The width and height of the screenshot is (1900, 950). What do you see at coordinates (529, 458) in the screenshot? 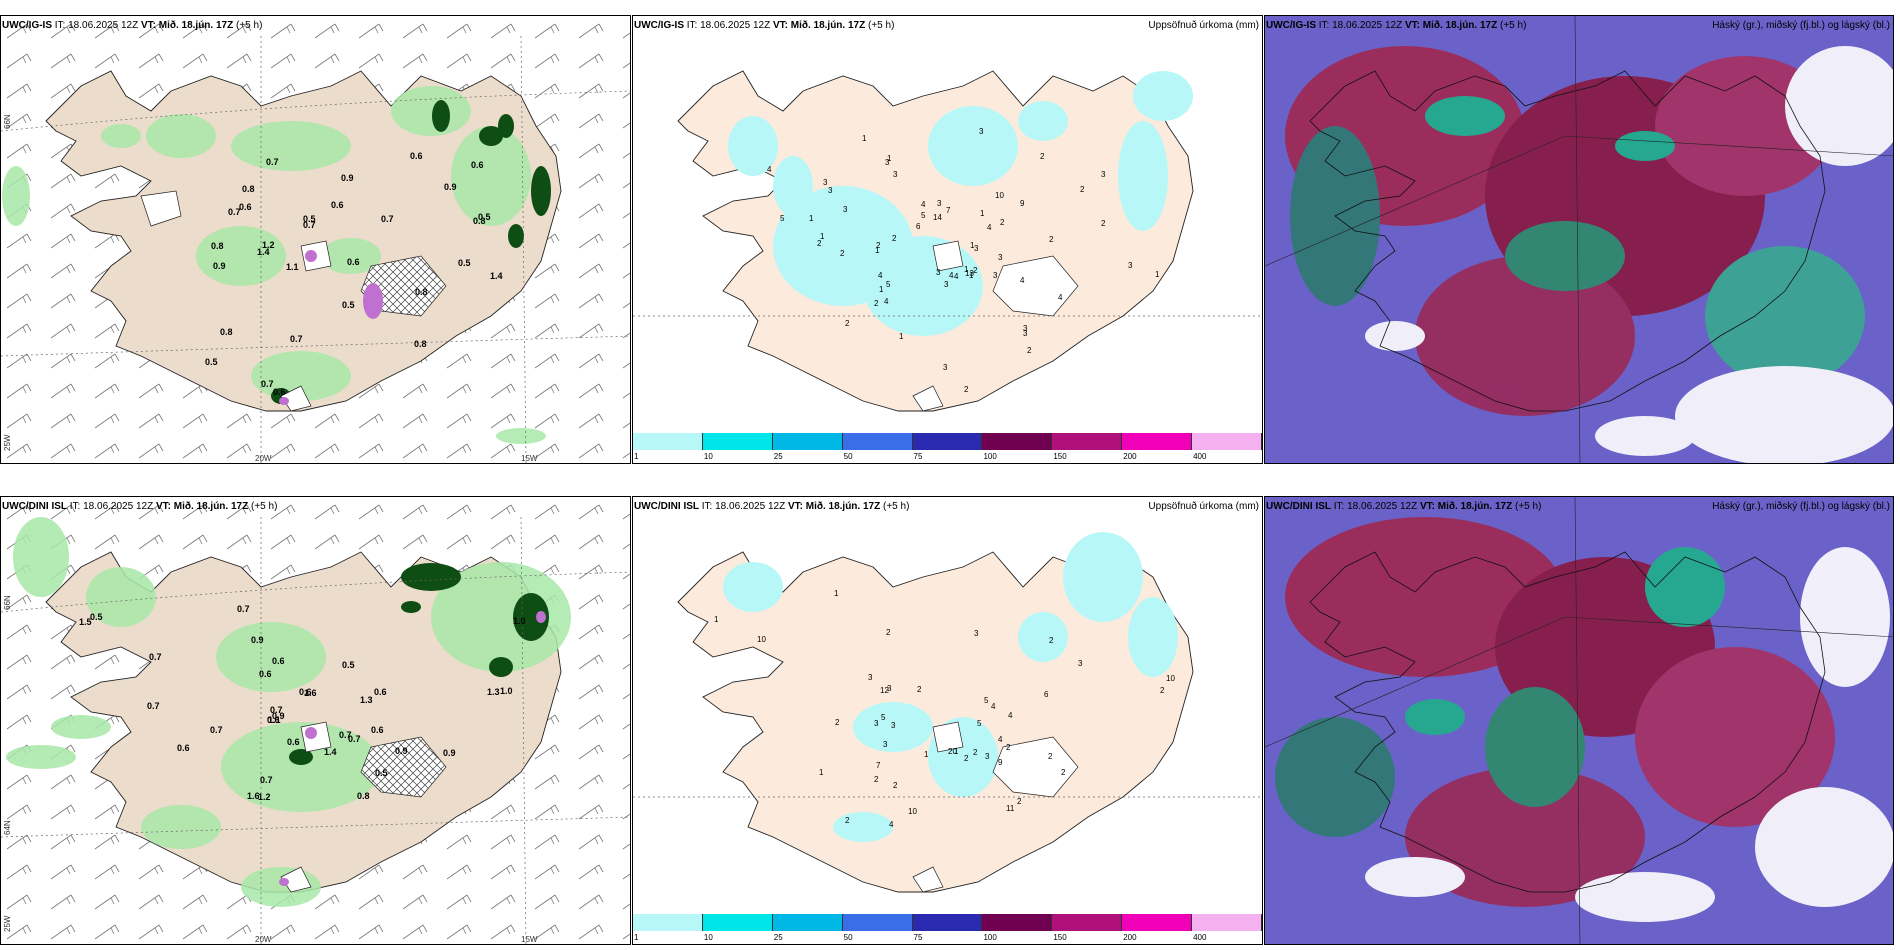
I see `lon-label: 15W` at bounding box center [529, 458].